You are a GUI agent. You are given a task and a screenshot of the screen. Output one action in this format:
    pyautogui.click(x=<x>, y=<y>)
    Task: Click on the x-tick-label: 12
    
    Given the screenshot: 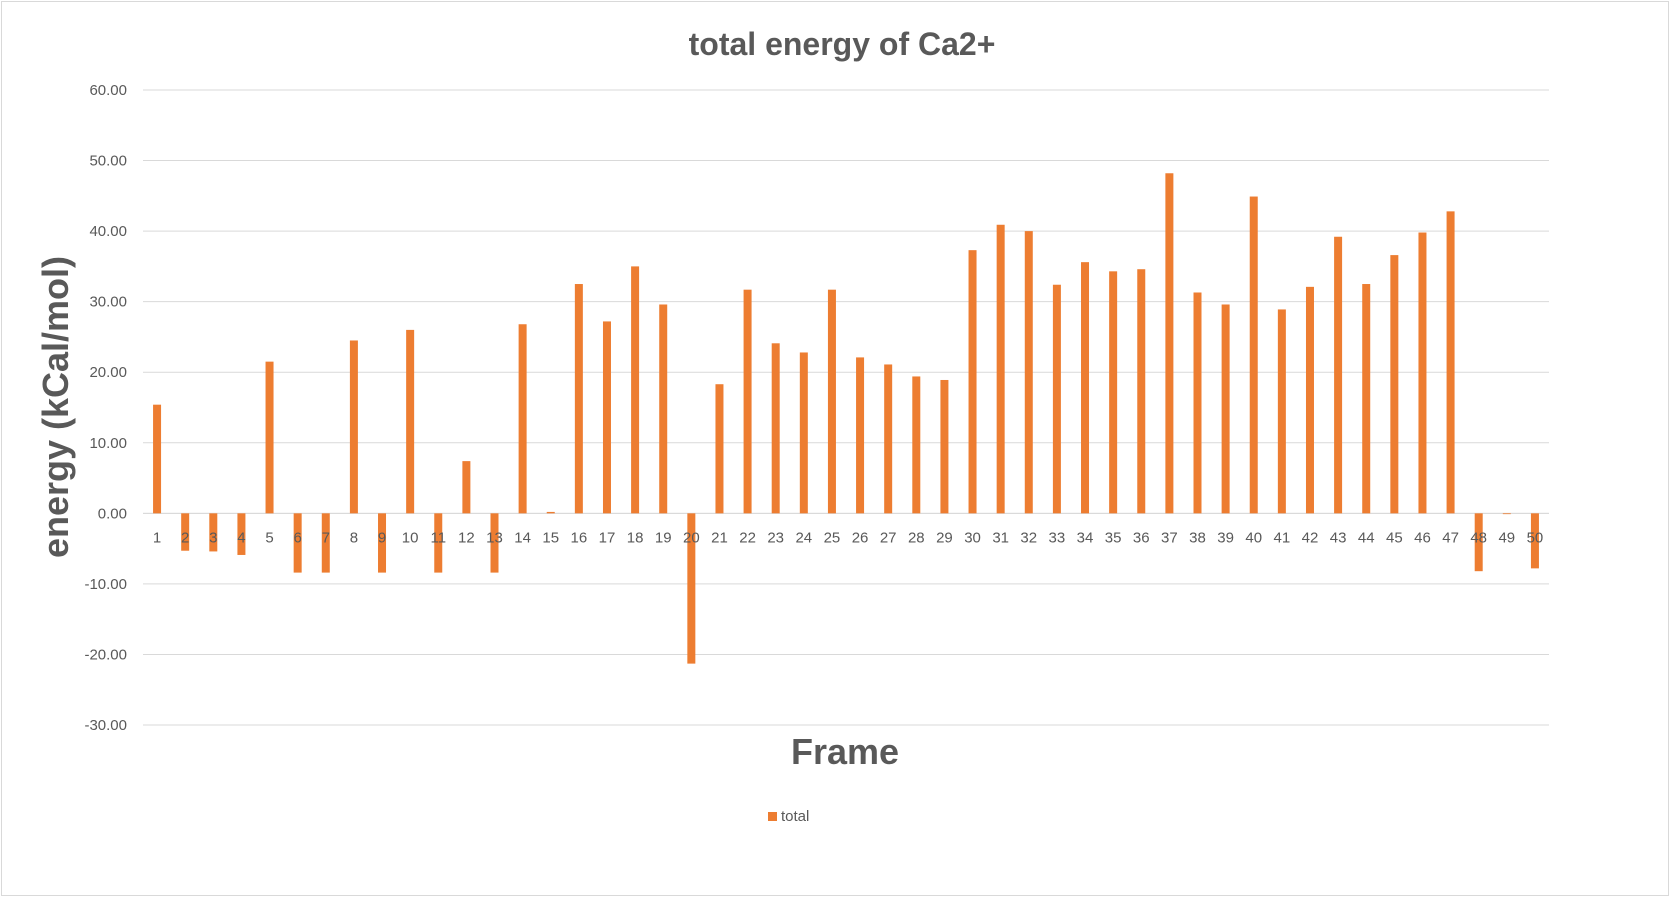 What is the action you would take?
    pyautogui.click(x=466, y=537)
    